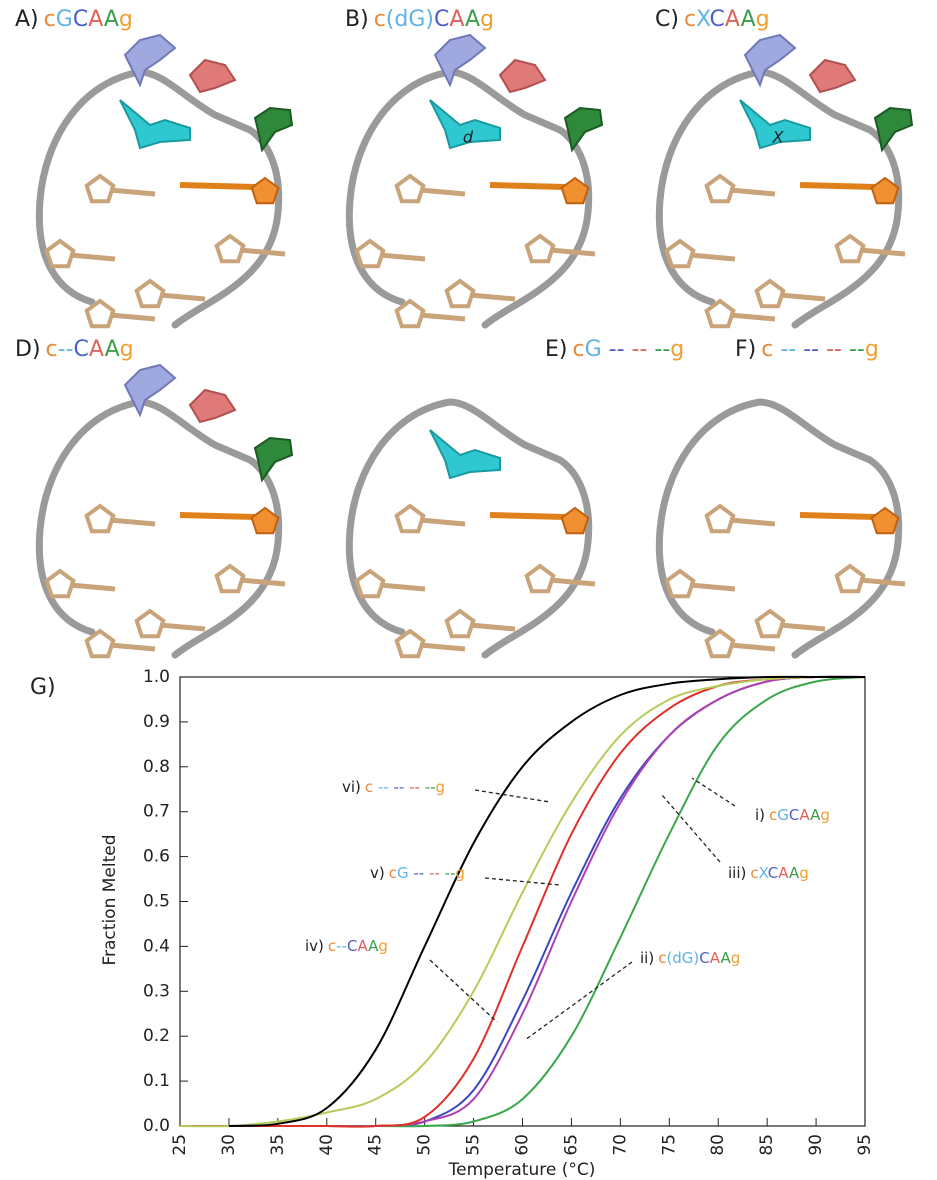  I want to click on panel-label: B) c(dG)CAAg, so click(419, 19).